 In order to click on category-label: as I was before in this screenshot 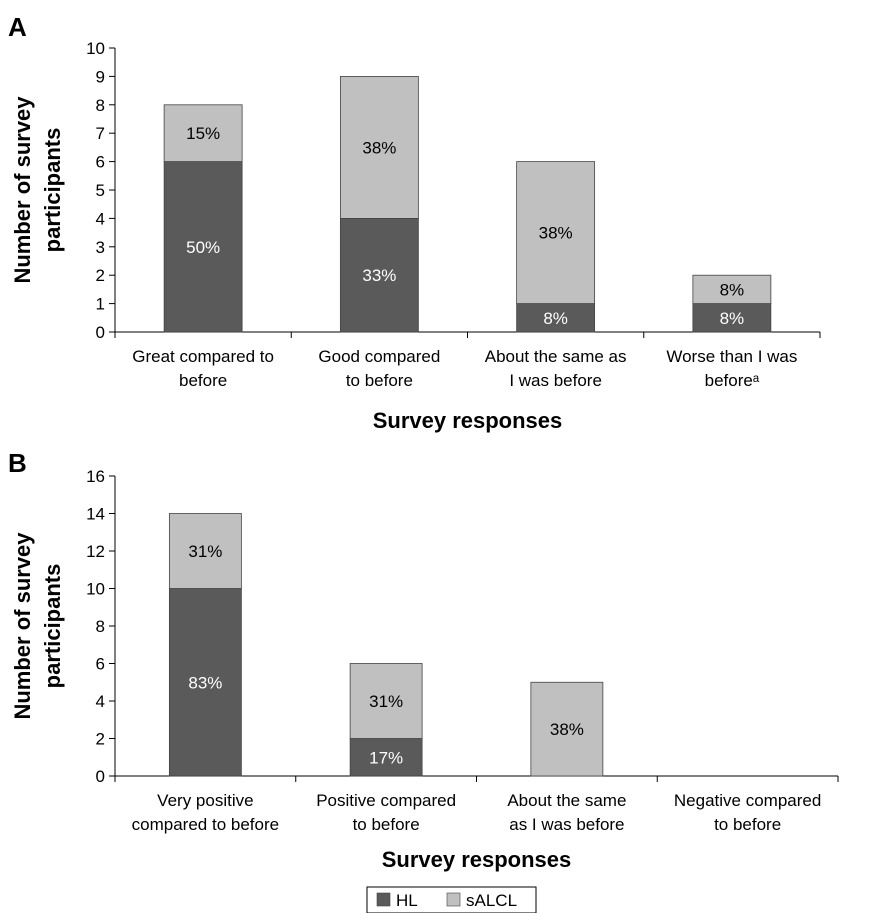, I will do `click(566, 824)`.